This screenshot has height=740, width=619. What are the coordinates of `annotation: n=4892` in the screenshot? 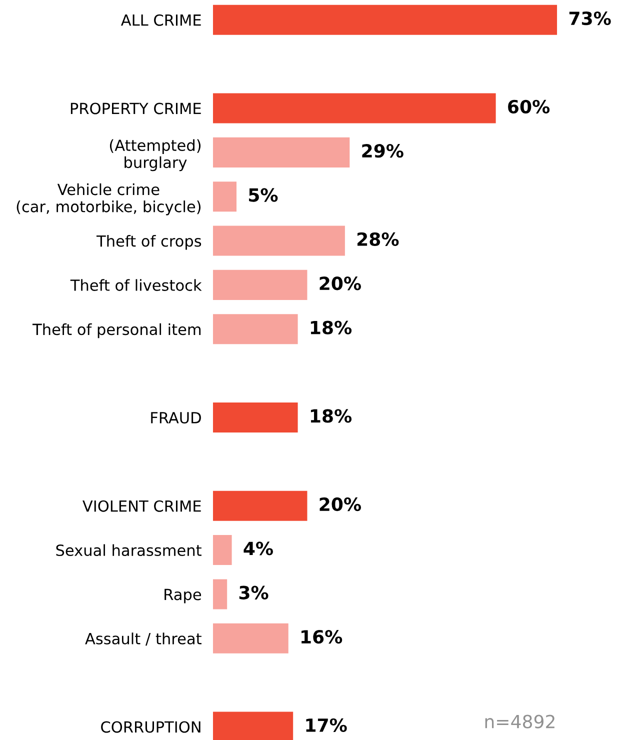 It's located at (519, 721).